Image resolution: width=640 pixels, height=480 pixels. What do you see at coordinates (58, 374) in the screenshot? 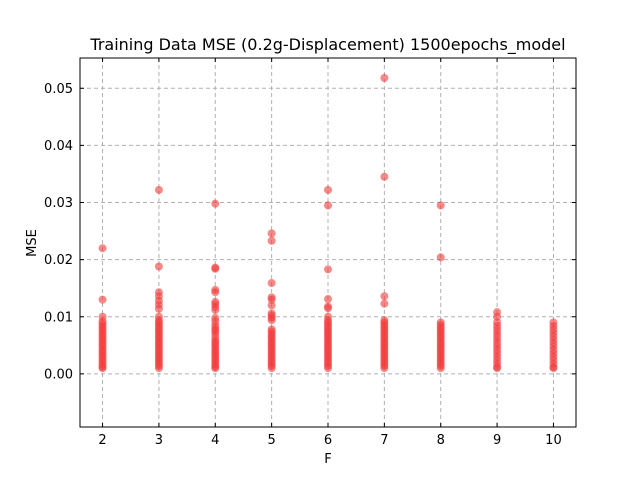
I see `y-tick-label: 0.00` at bounding box center [58, 374].